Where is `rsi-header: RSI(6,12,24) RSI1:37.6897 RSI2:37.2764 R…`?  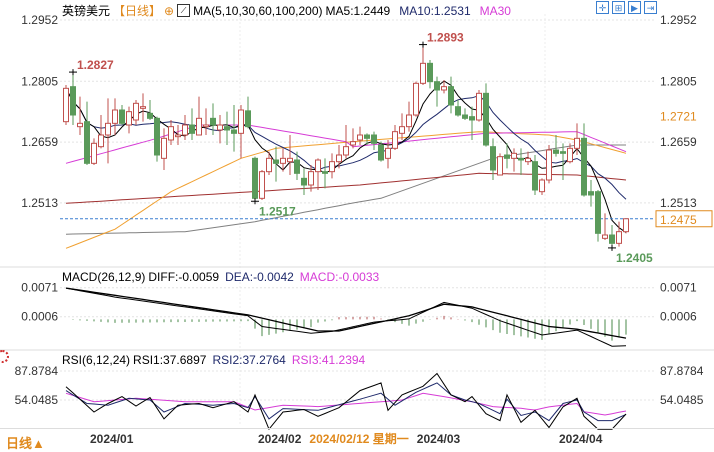 rsi-header: RSI(6,12,24) RSI1:37.6897 RSI2:37.2764 R… is located at coordinates (213, 360).